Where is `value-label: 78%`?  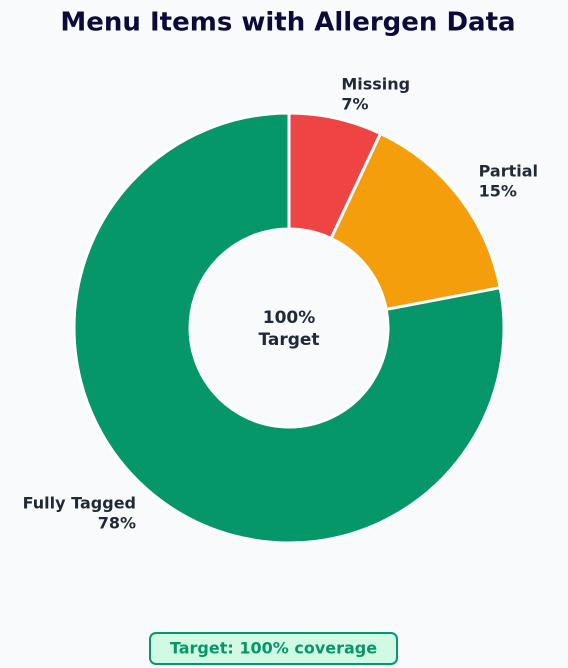 value-label: 78% is located at coordinates (117, 522).